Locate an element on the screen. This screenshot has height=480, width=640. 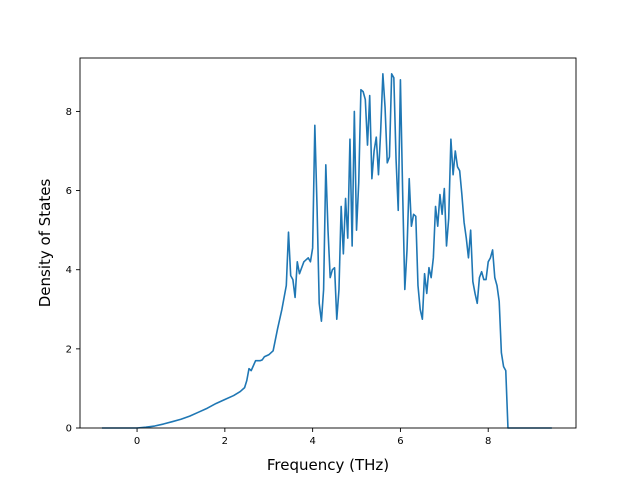
y-tick-label: 0 is located at coordinates (69, 429).